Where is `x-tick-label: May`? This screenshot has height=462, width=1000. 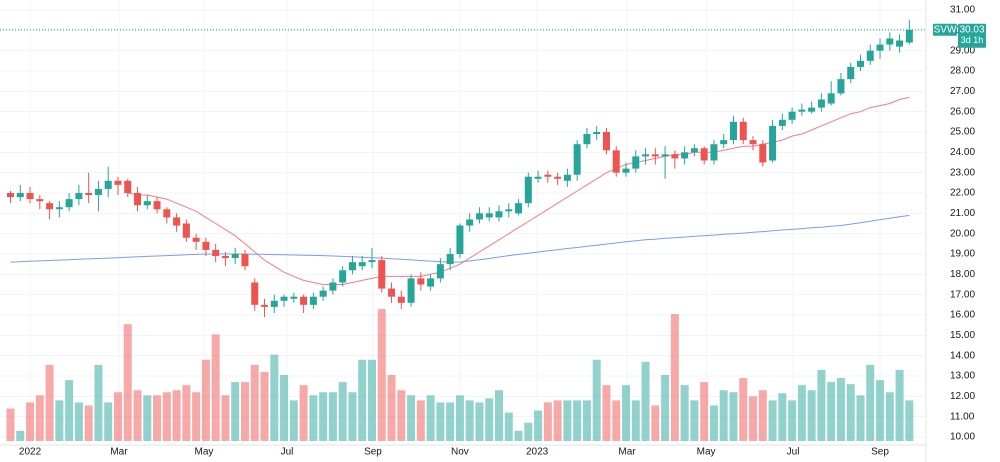
x-tick-label: May is located at coordinates (706, 452).